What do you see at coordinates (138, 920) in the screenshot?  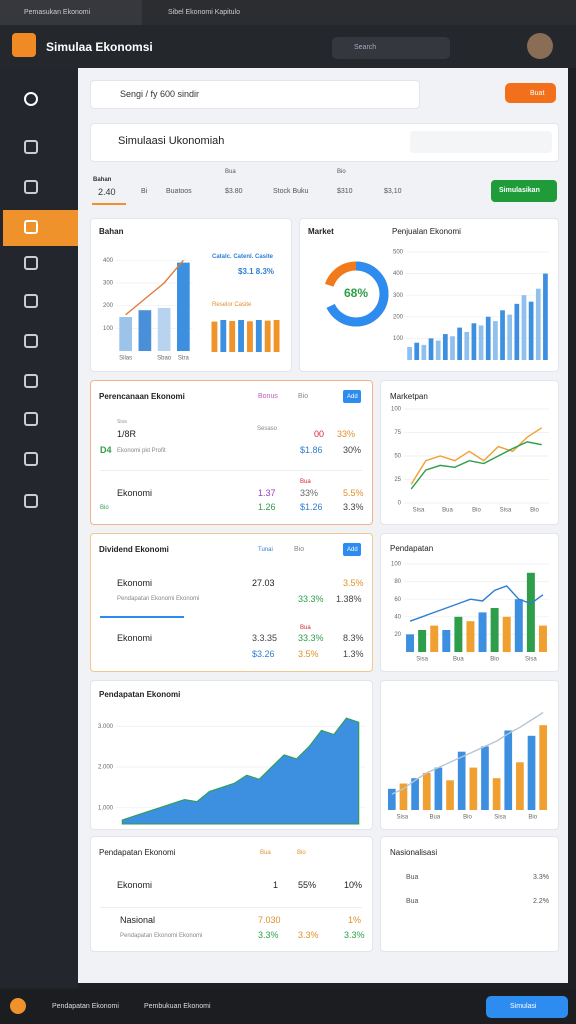 I see `label: Nasional` at bounding box center [138, 920].